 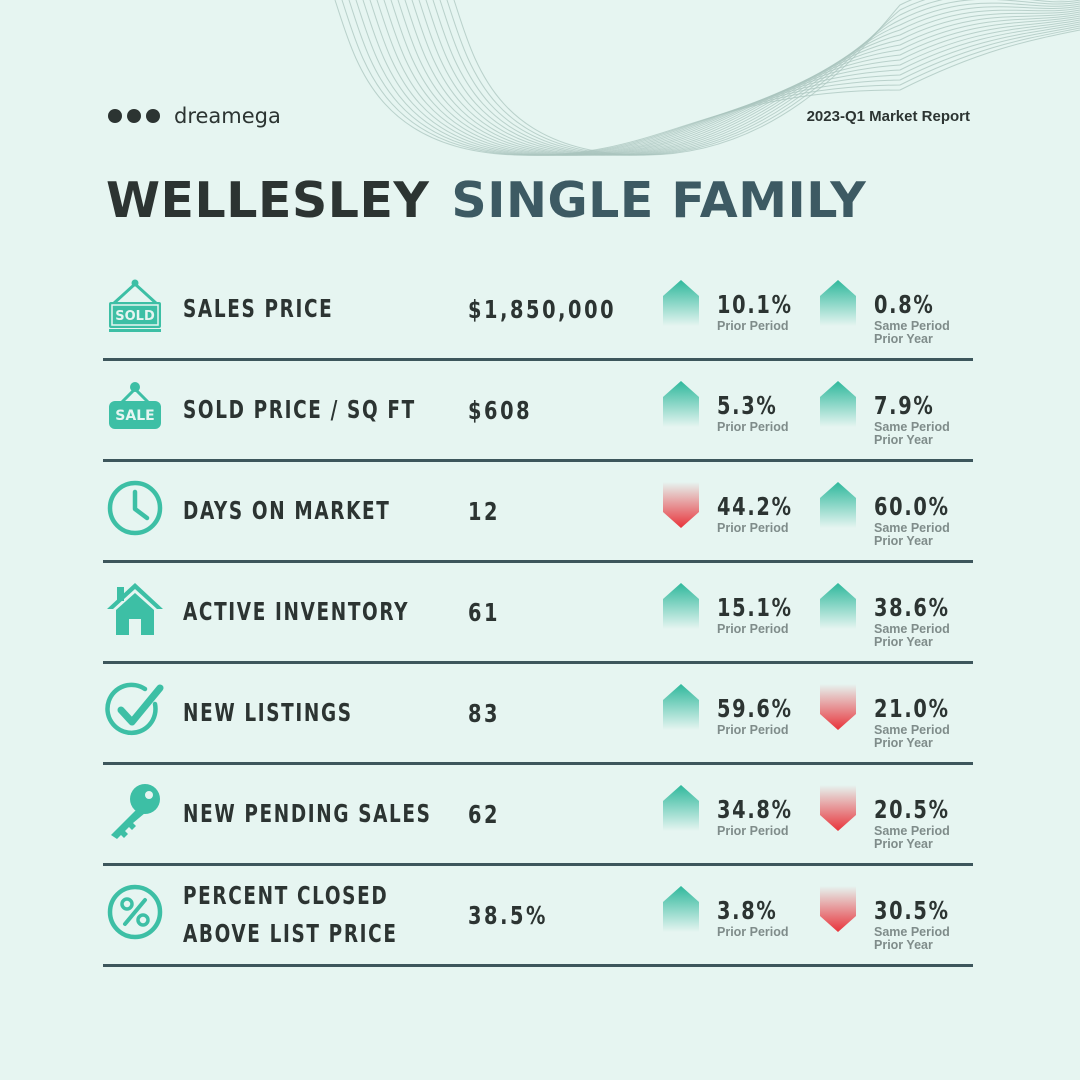 I want to click on percent-circle-icon, so click(x=135, y=912).